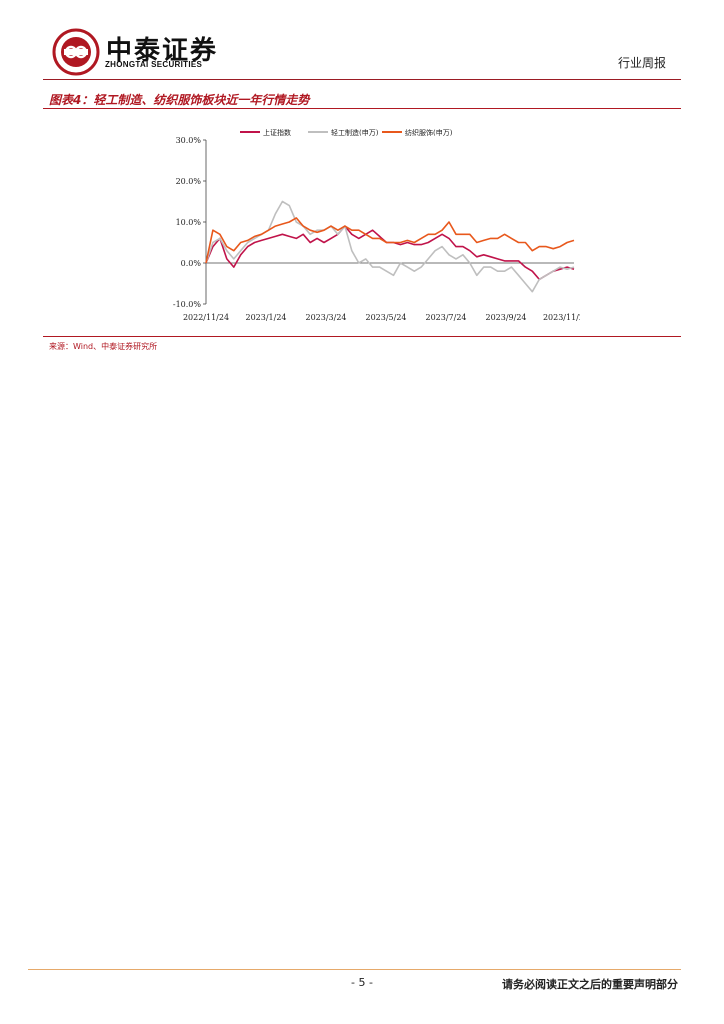  I want to click on x-tick-label: 2023/11/24, so click(561, 317).